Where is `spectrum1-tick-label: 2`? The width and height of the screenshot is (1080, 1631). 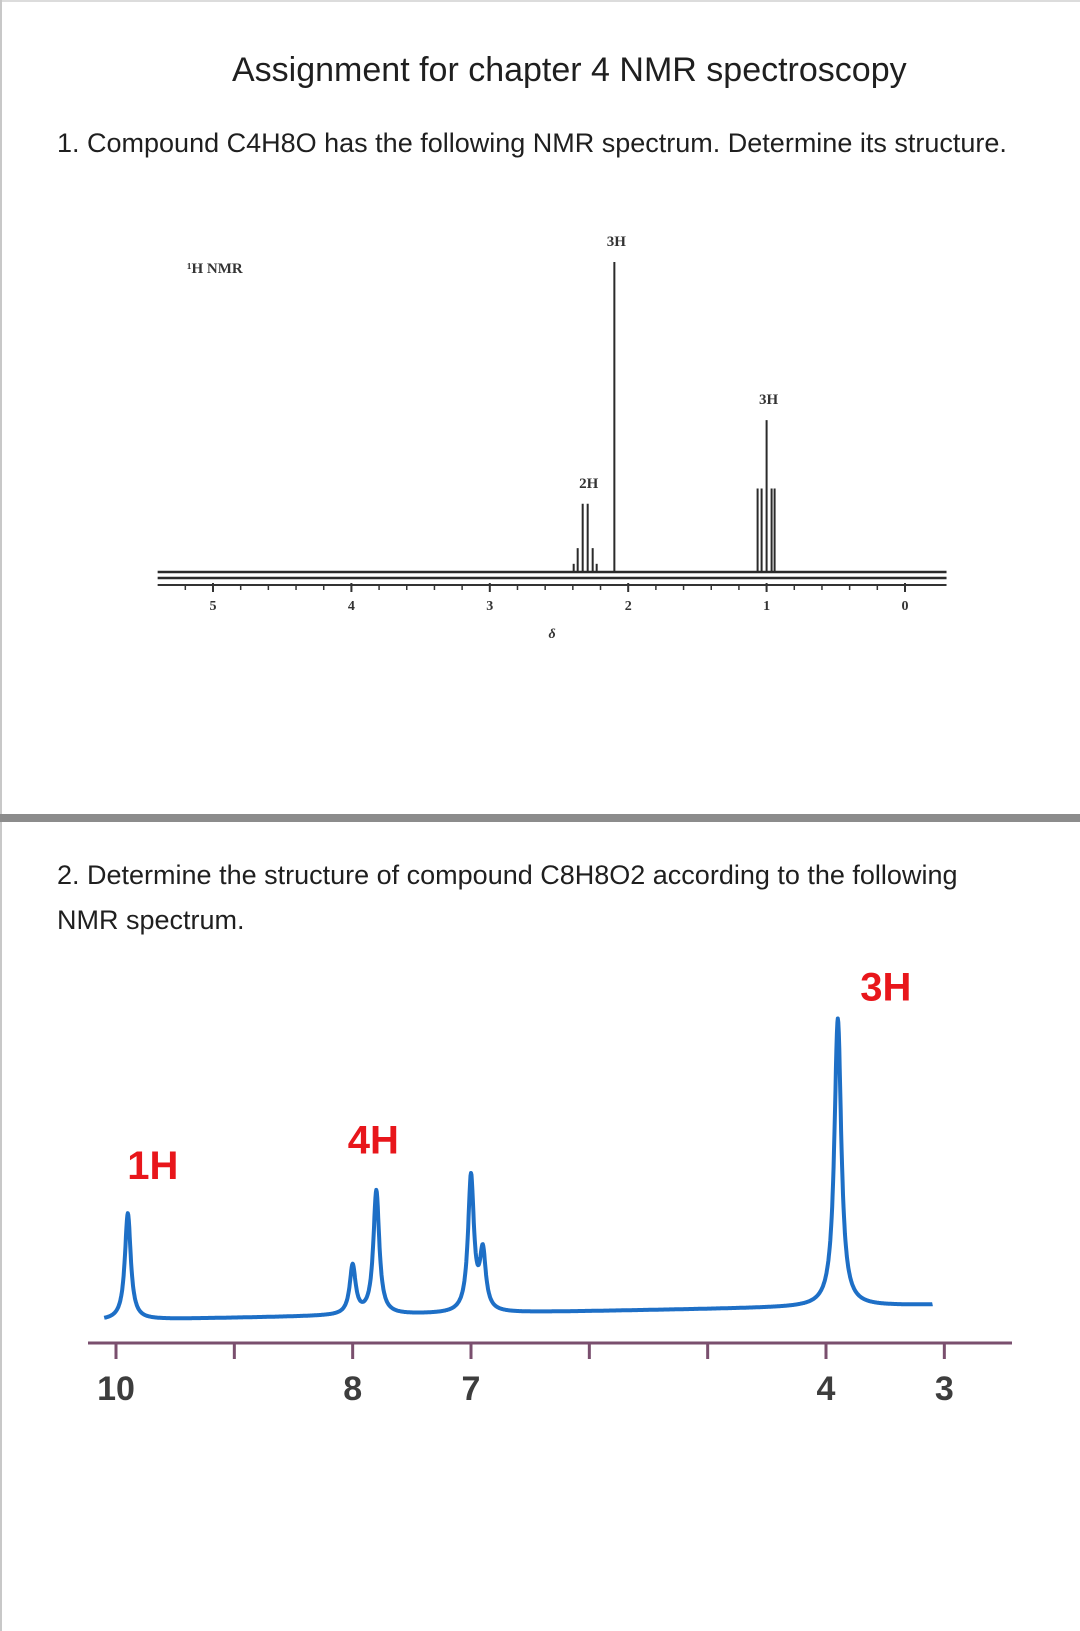
spectrum1-tick-label: 2 is located at coordinates (628, 606).